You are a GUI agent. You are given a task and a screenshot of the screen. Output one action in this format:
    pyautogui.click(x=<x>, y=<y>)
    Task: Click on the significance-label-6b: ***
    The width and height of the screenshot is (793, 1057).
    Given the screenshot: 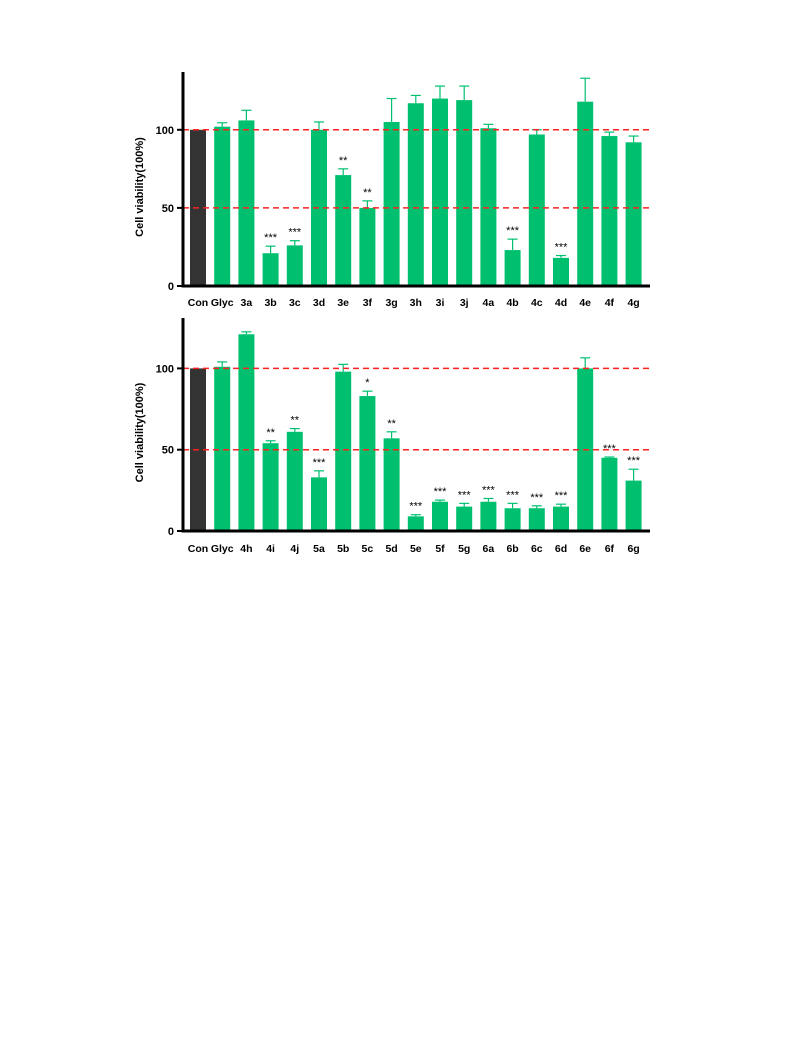 What is the action you would take?
    pyautogui.click(x=513, y=495)
    